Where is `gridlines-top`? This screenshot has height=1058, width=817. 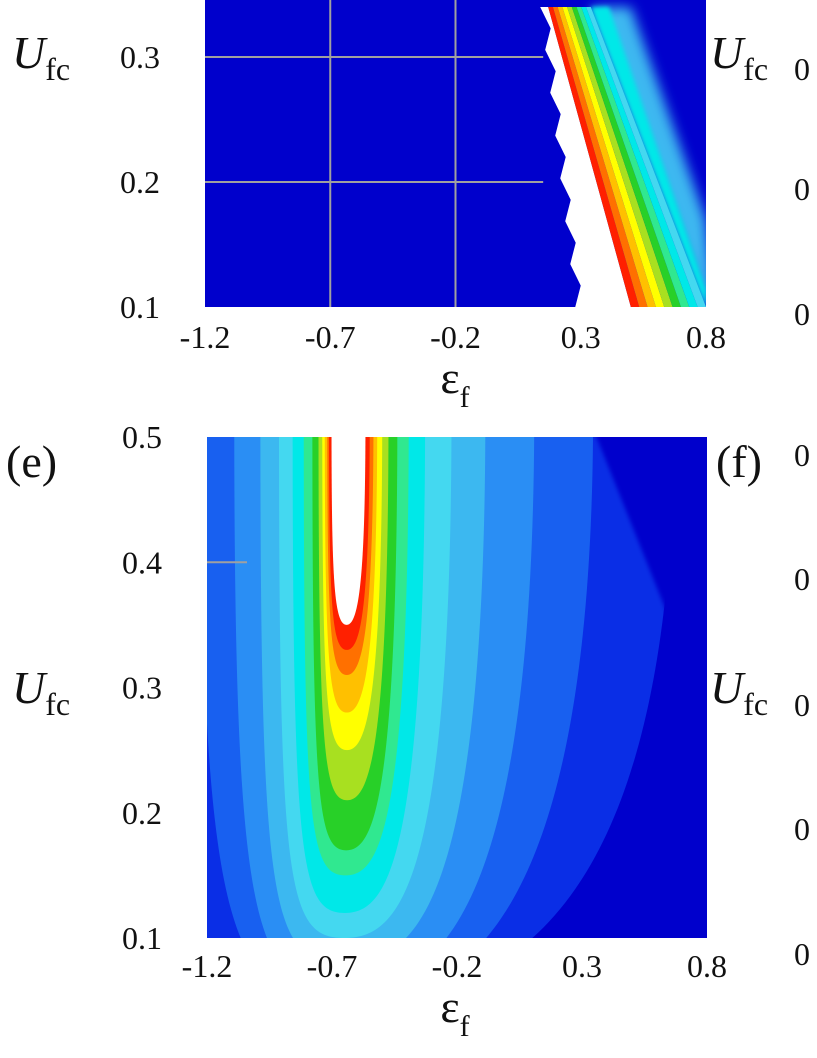 gridlines-top is located at coordinates (374, 153).